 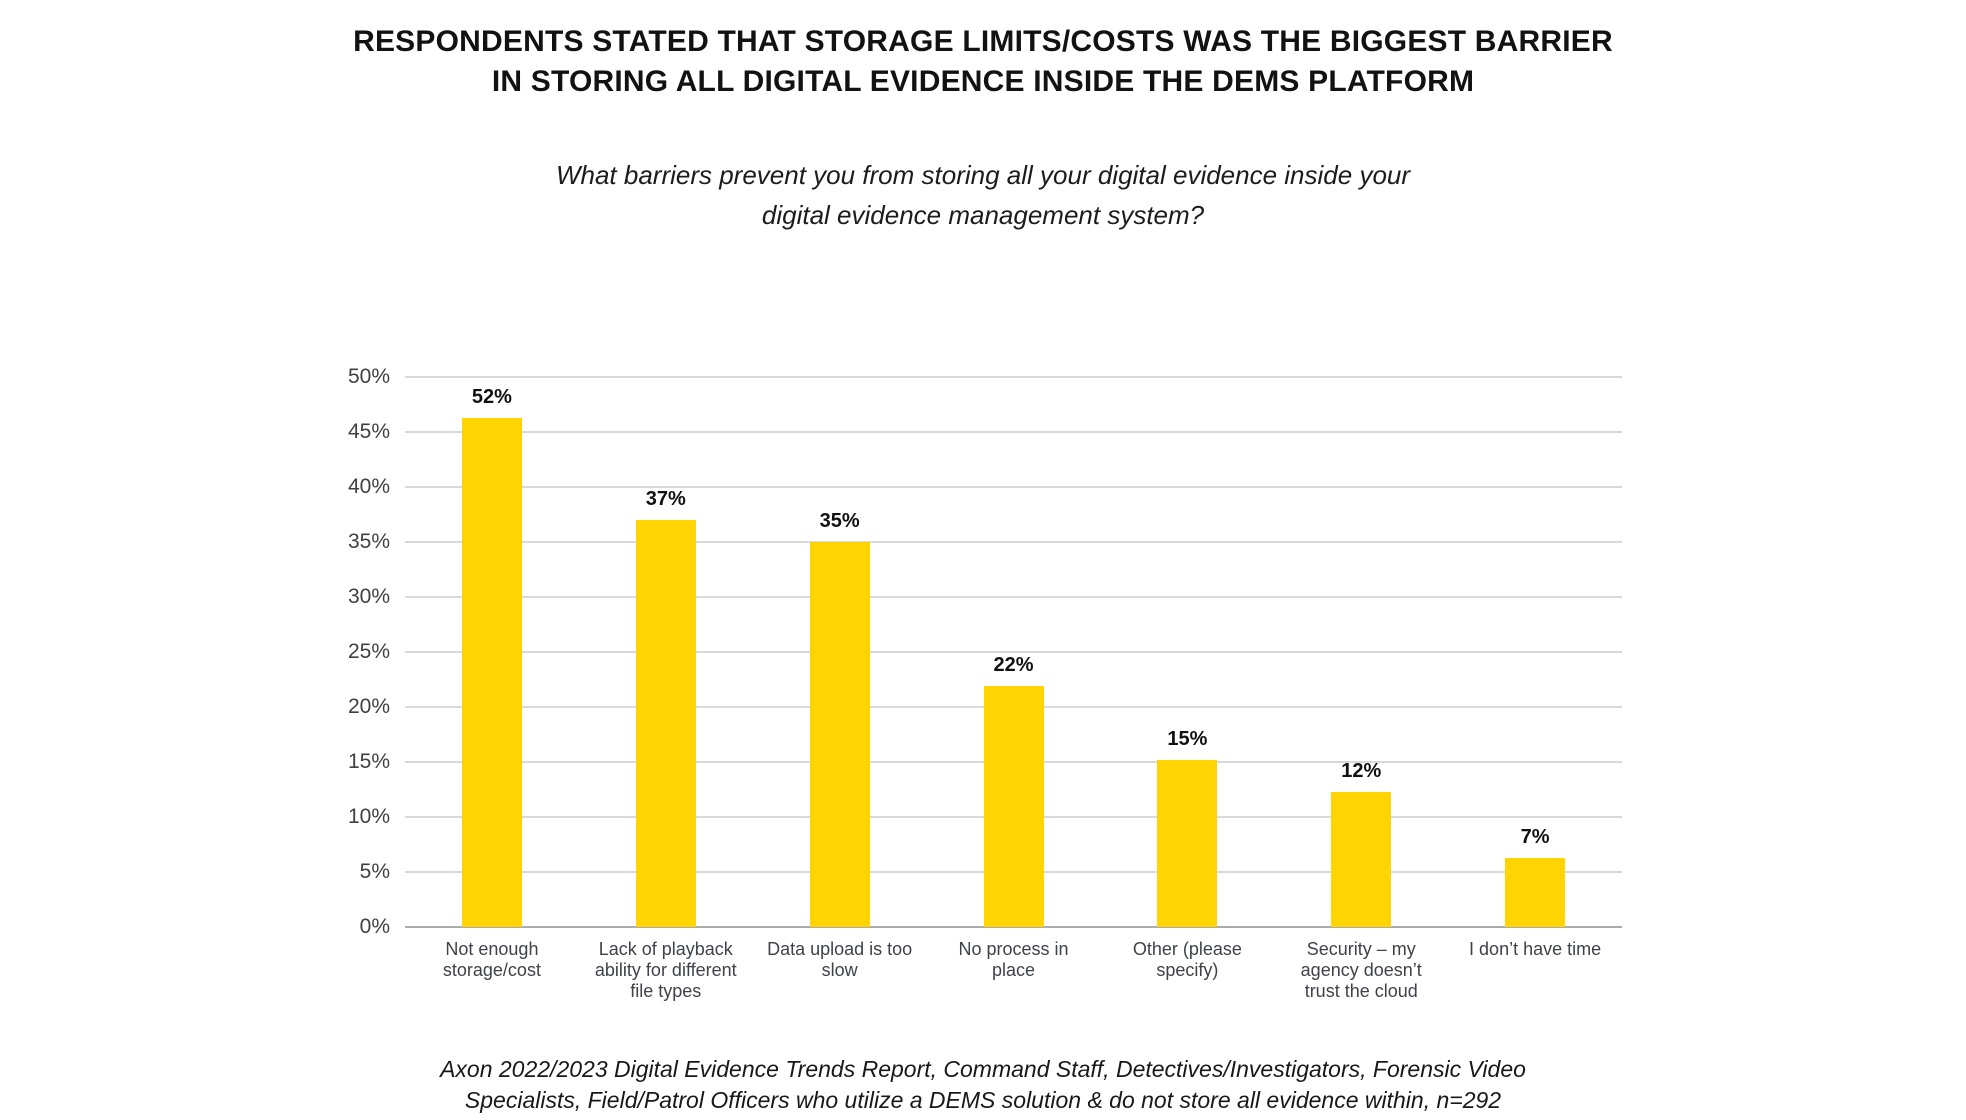 What do you see at coordinates (368, 431) in the screenshot?
I see `y-axis-tick-label: 45%` at bounding box center [368, 431].